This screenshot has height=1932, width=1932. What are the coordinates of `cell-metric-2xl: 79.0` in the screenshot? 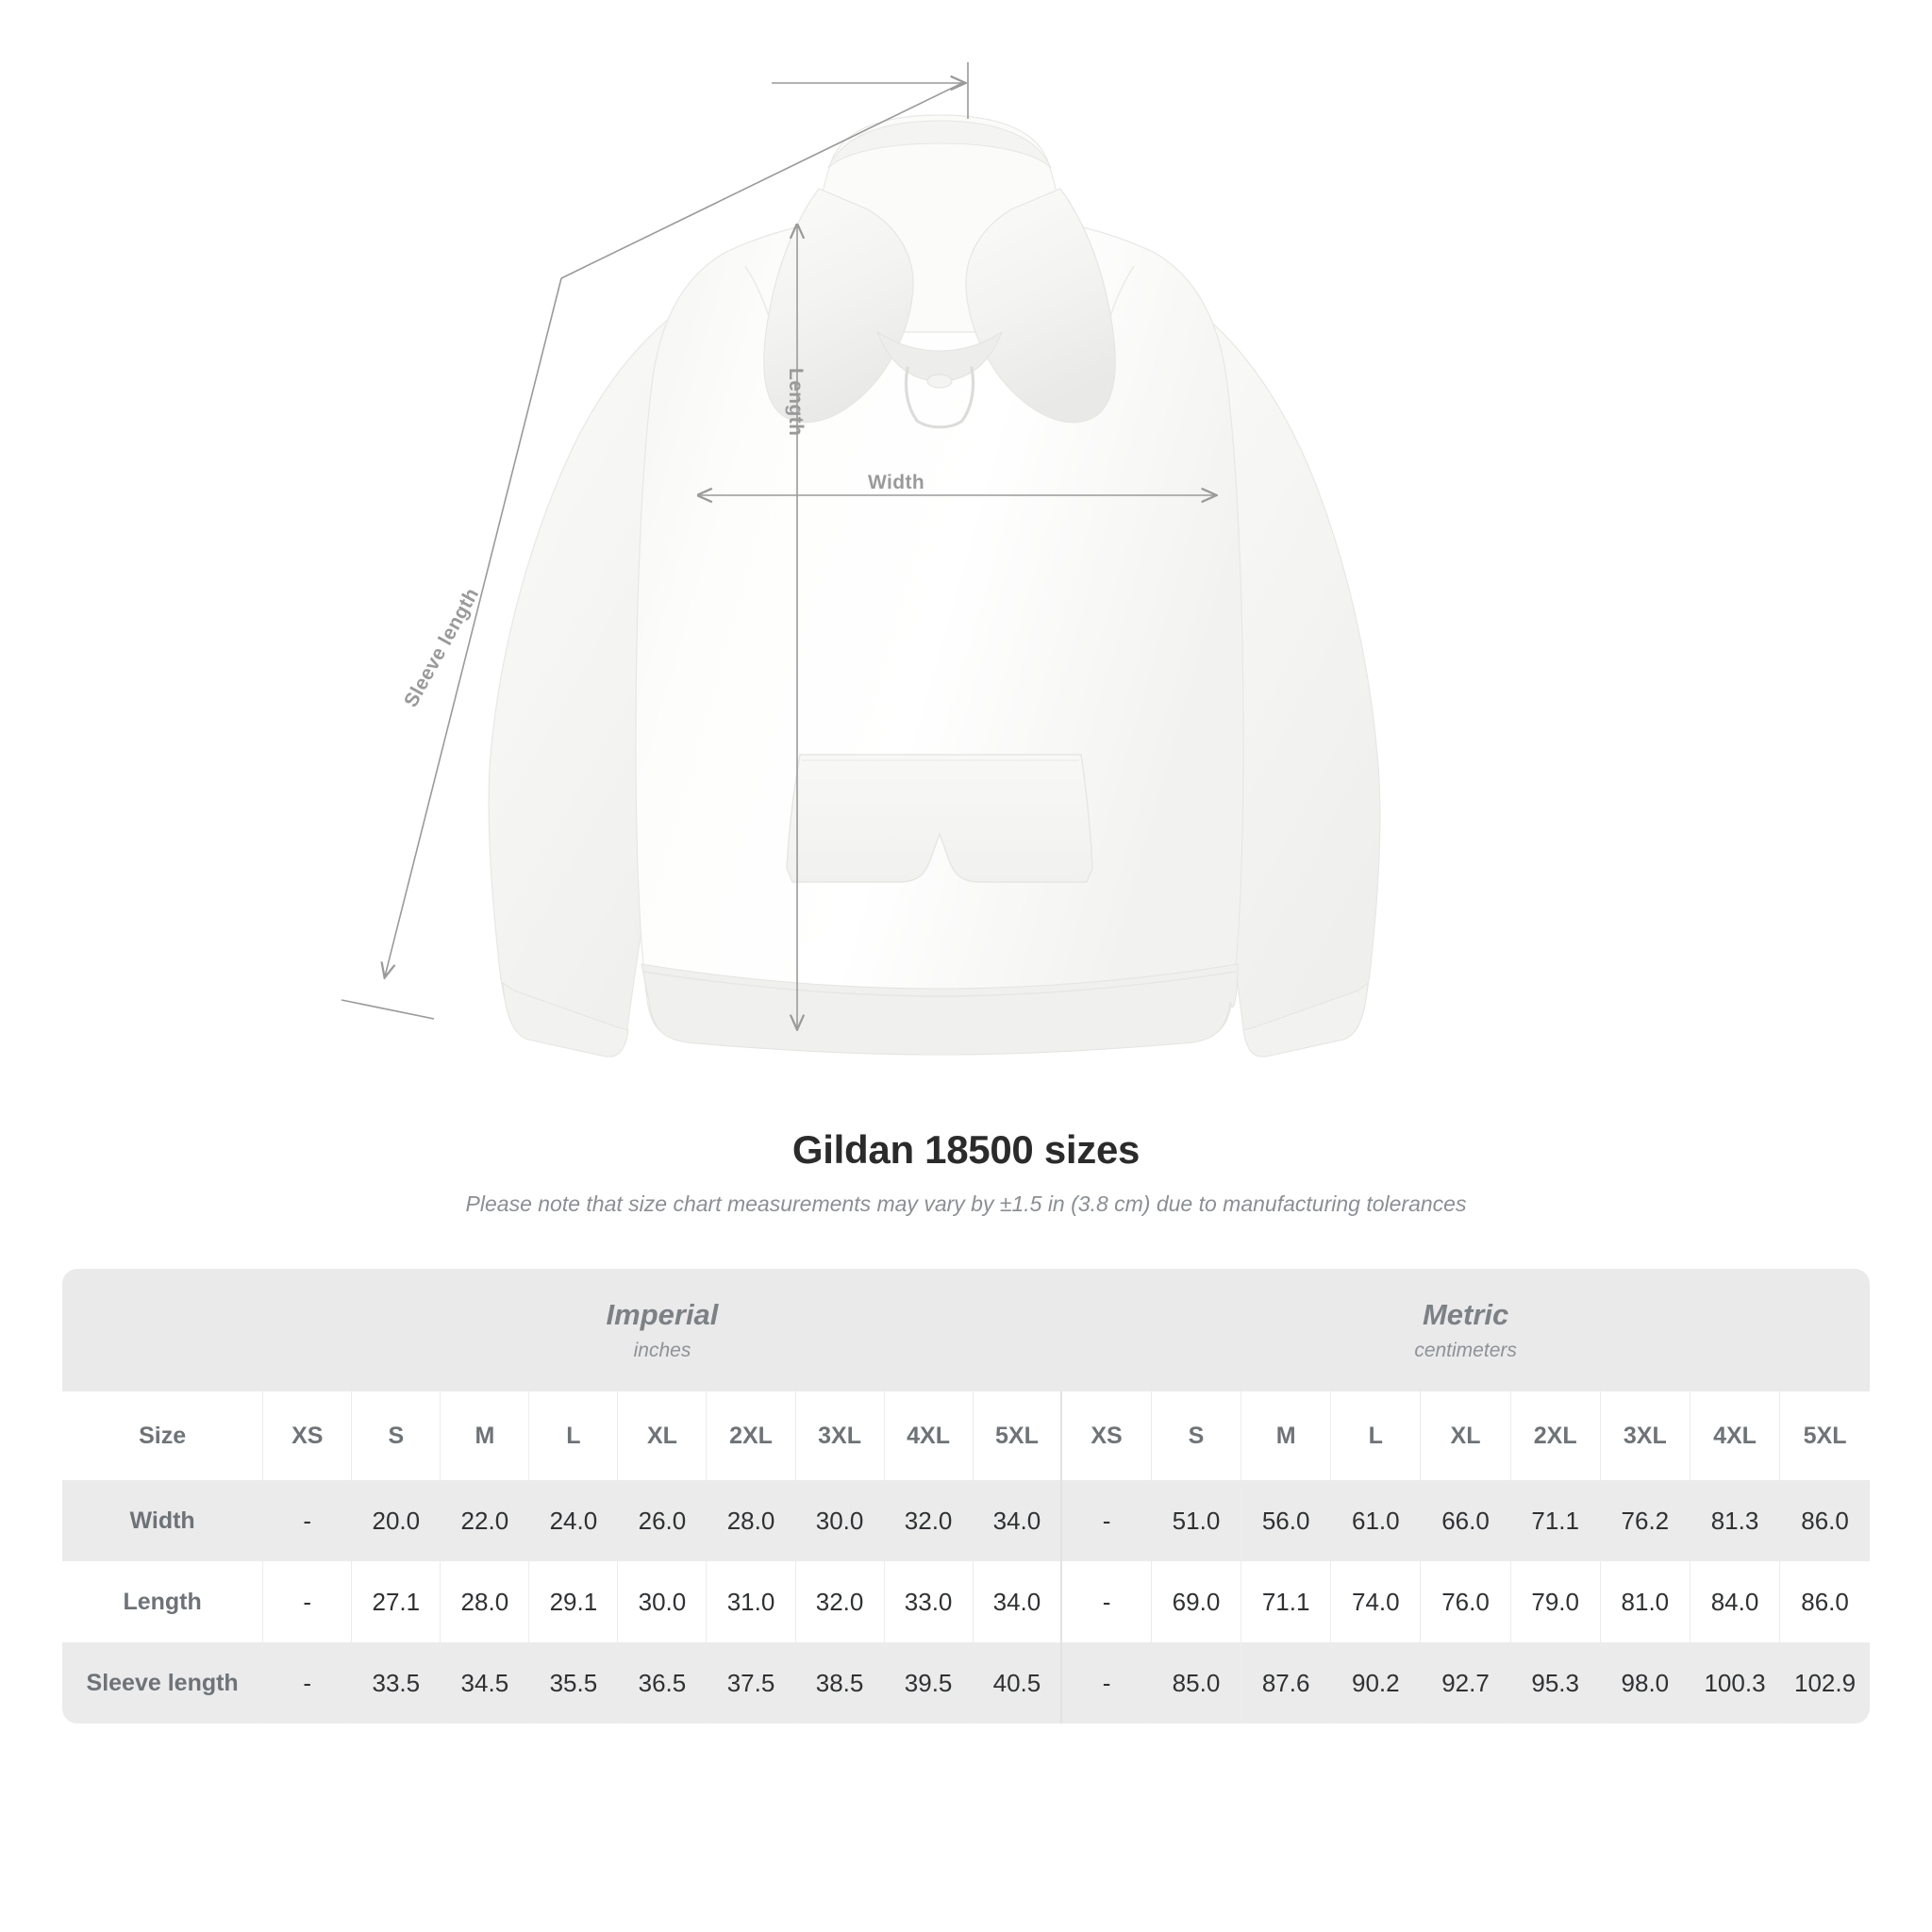 It's located at (1555, 1601).